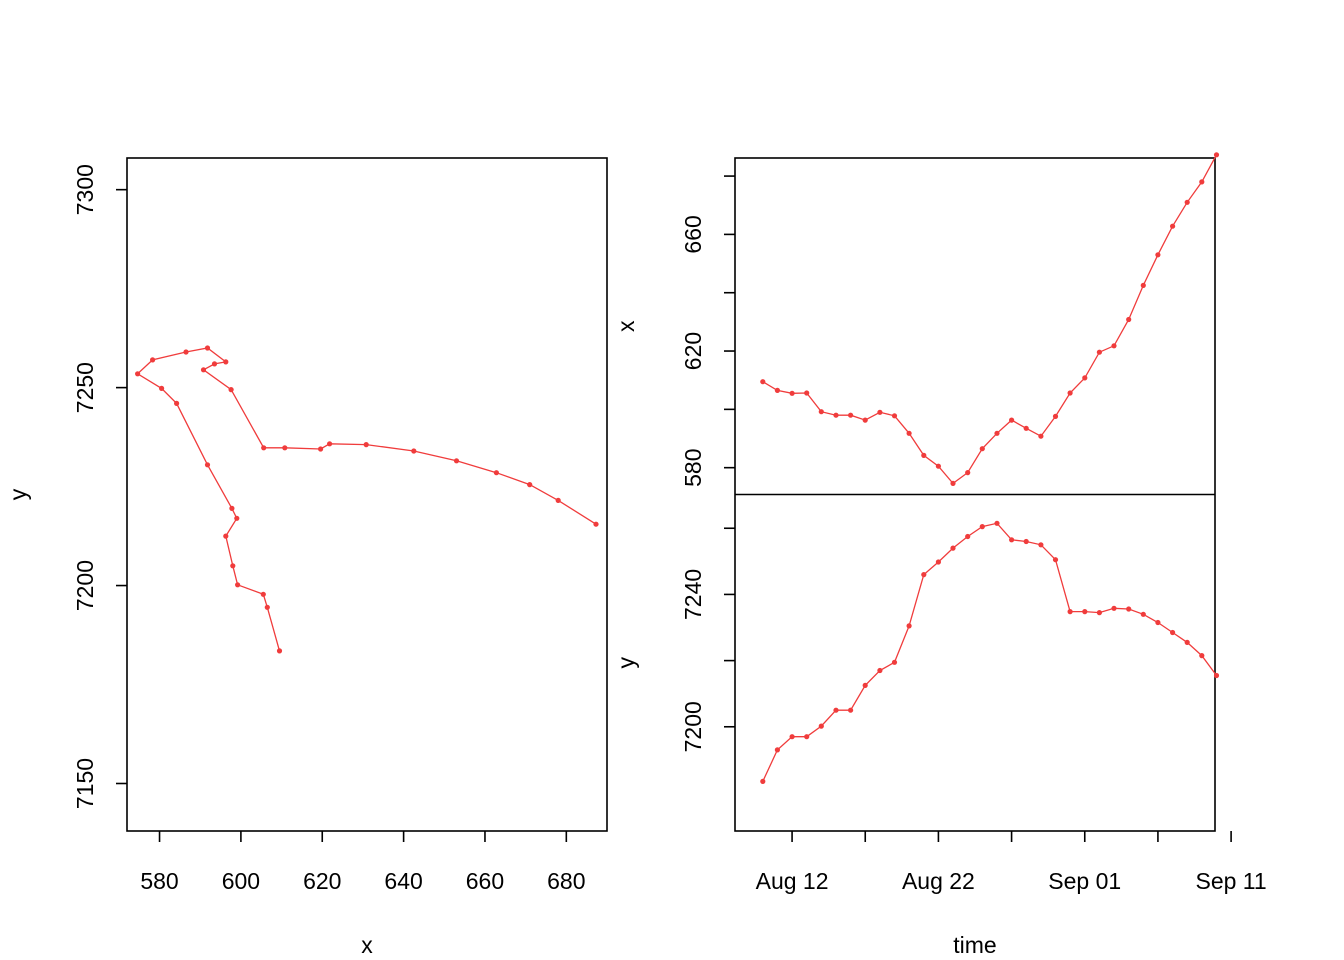 This screenshot has width=1344, height=960. I want to click on x-tick-label: 680, so click(566, 881).